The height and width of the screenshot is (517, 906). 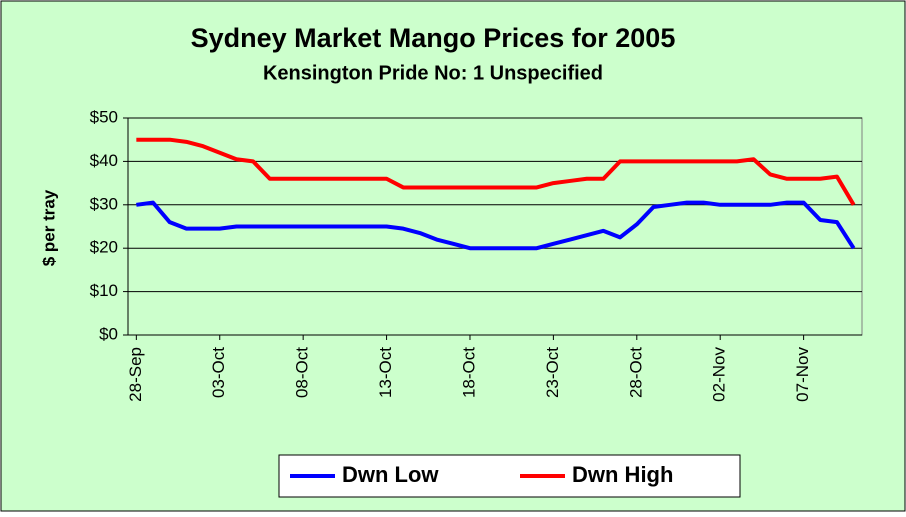 I want to click on x-tick-label: 02-Nov, so click(x=719, y=374).